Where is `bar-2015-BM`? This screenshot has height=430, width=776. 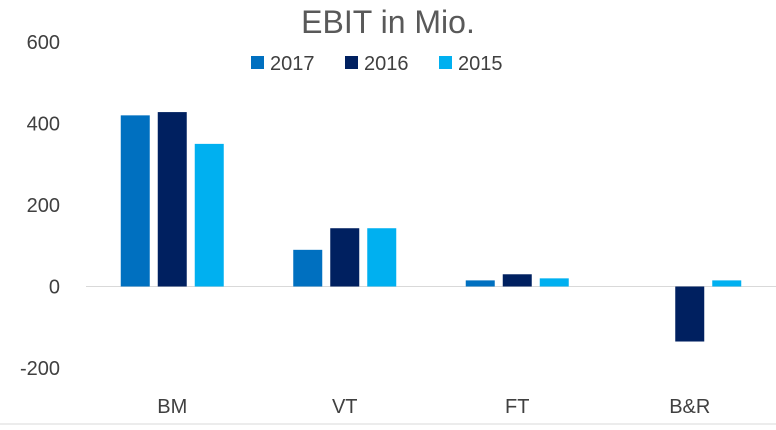
bar-2015-BM is located at coordinates (209, 215).